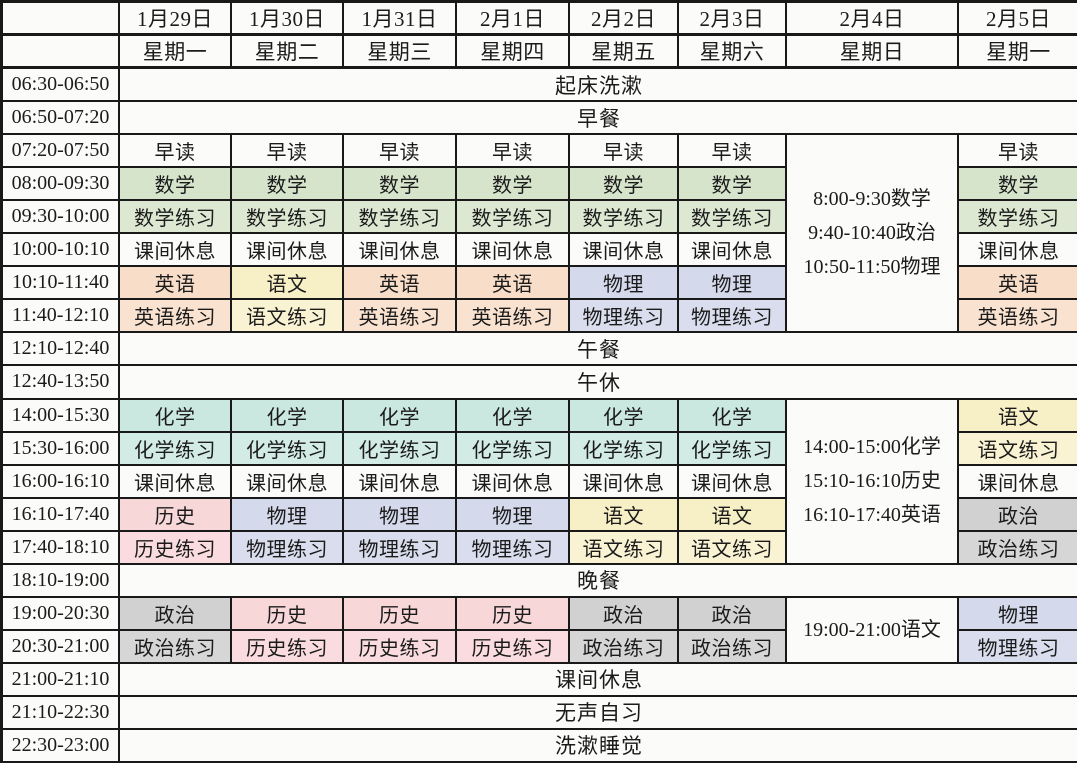 The image size is (1077, 763). Describe the element at coordinates (61, 284) in the screenshot. I see `time-cell: 10:10-11:40` at that location.